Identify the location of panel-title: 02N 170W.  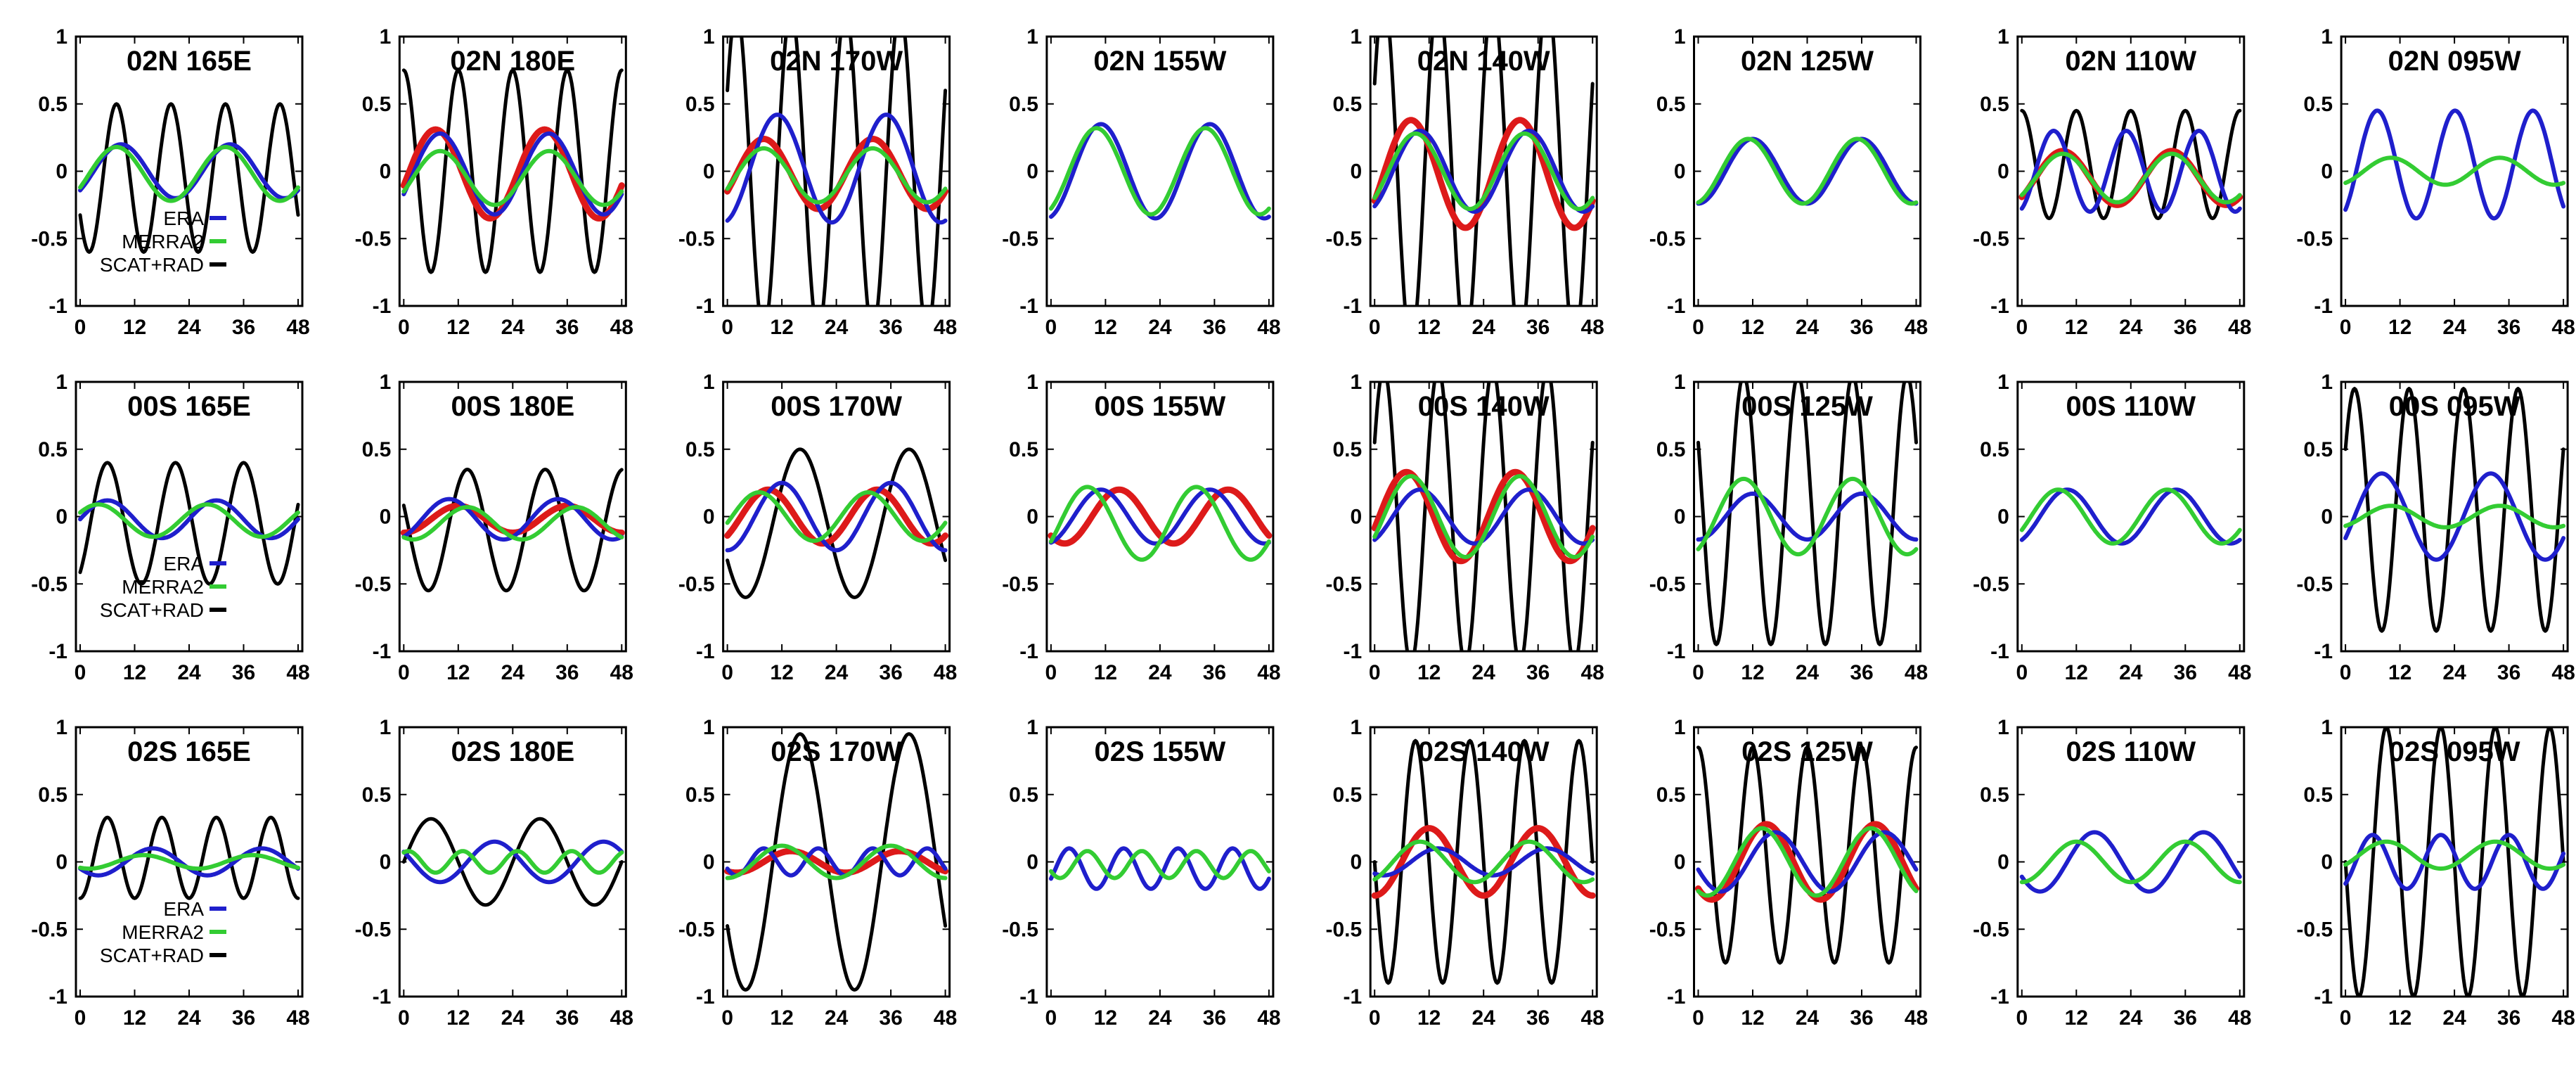
(836, 61).